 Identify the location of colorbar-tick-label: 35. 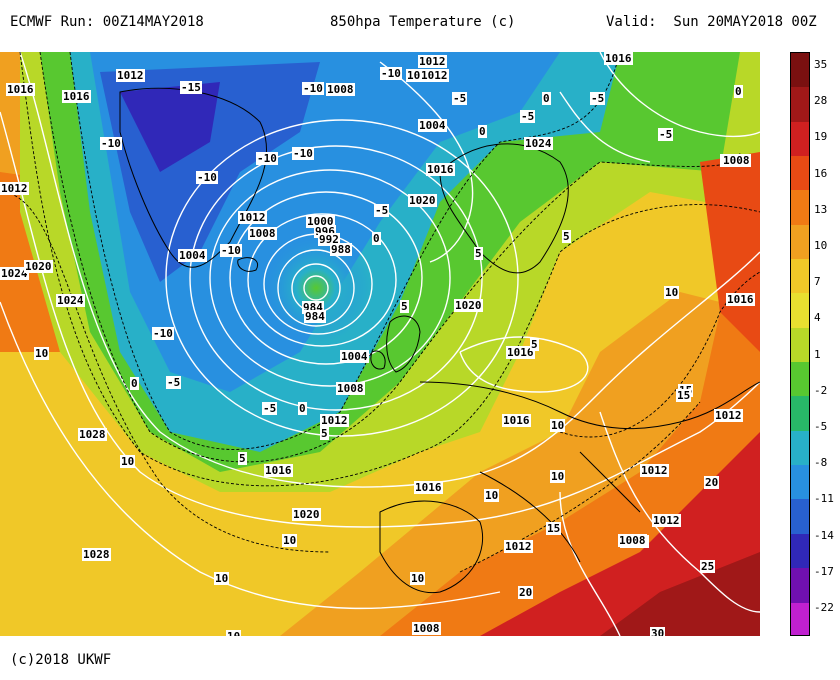
(821, 64).